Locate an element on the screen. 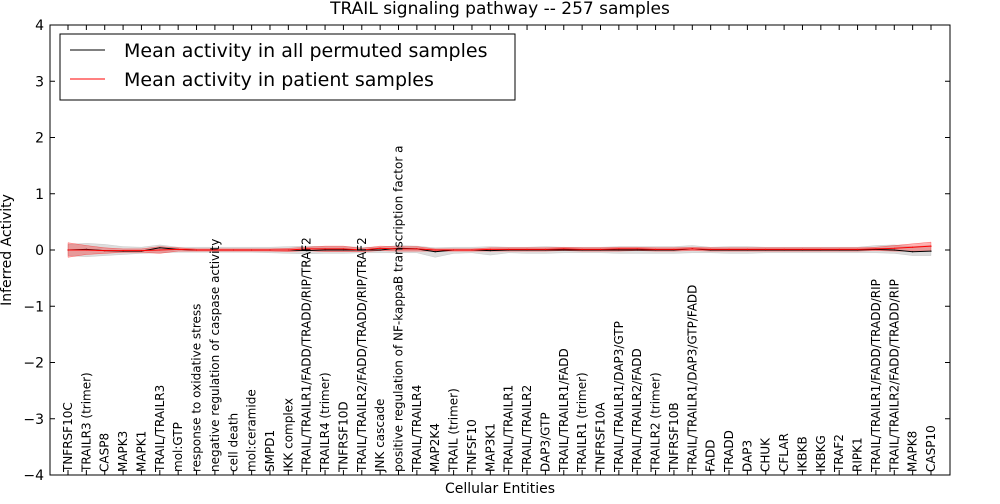 Image resolution: width=1000 pixels, height=504 pixels. category-label: TRAF2 is located at coordinates (839, 453).